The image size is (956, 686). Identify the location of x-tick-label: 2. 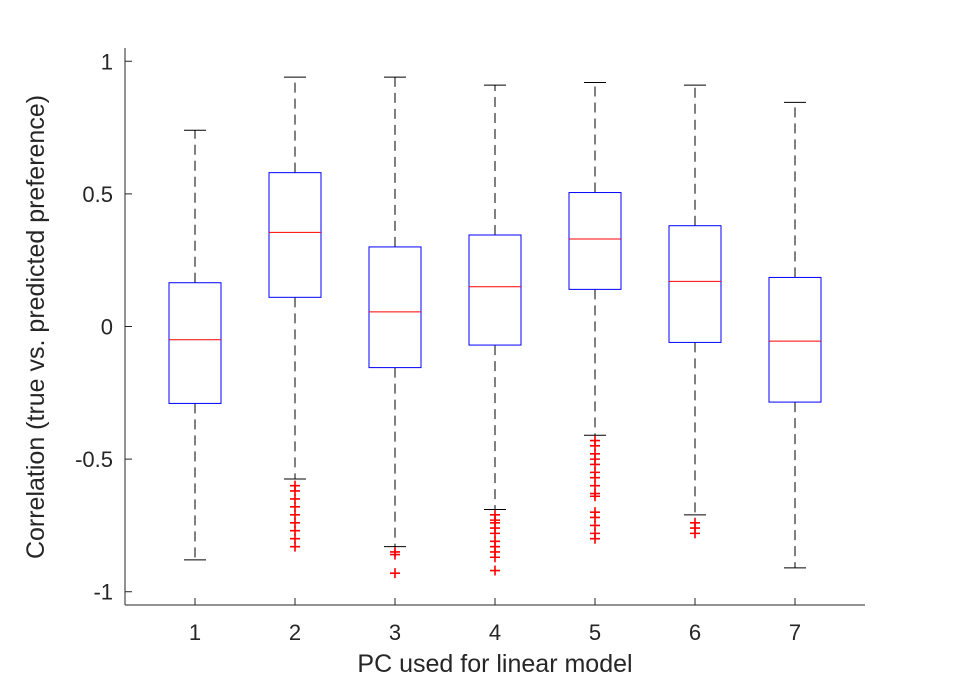
(295, 632).